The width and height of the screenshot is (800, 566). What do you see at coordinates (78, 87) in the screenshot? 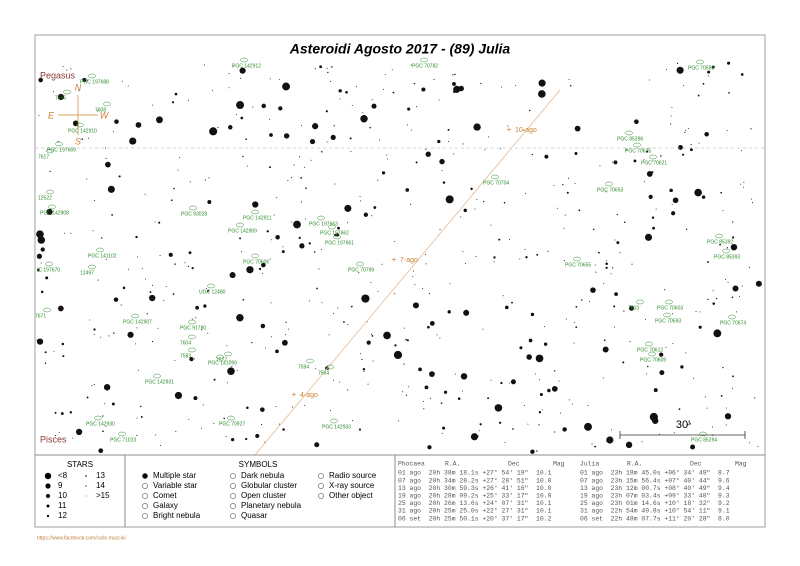
I see `compass-label: N` at bounding box center [78, 87].